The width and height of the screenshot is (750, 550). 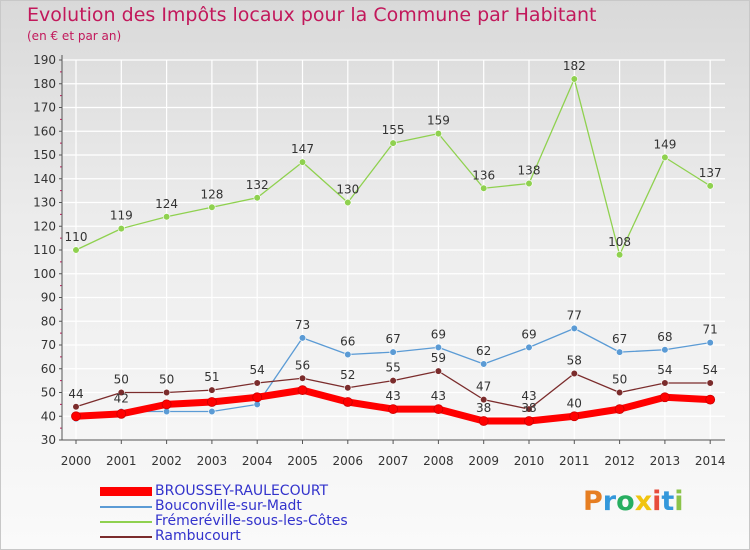 What do you see at coordinates (302, 365) in the screenshot?
I see `data-label-rambucourt: 56` at bounding box center [302, 365].